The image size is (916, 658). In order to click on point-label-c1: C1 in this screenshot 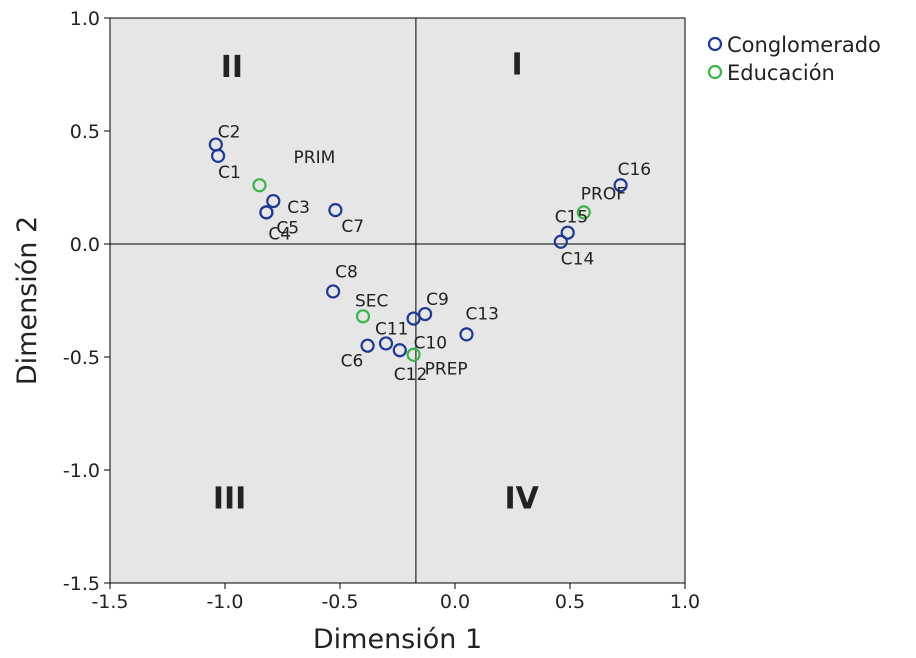, I will do `click(229, 173)`.